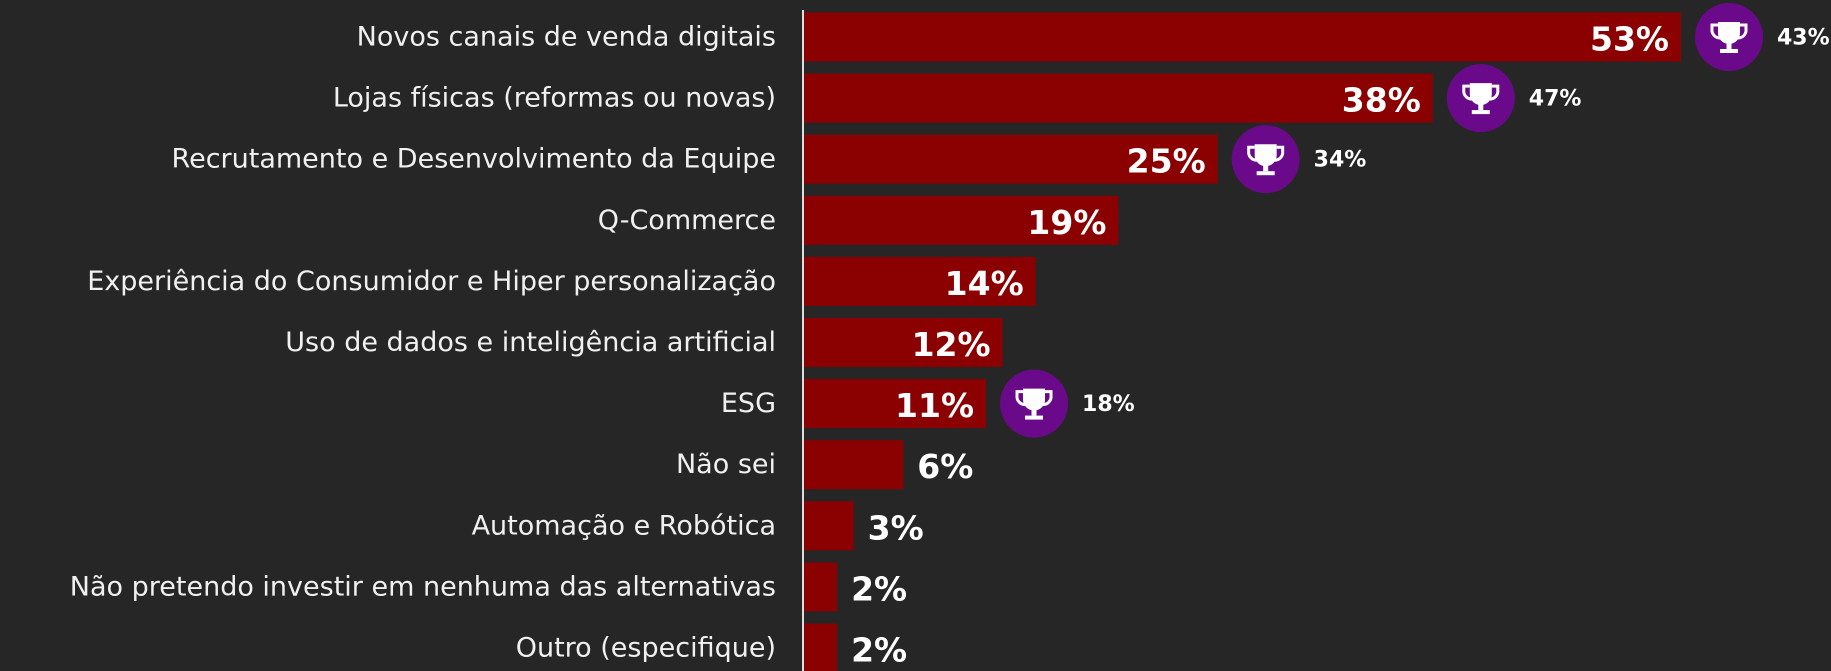  What do you see at coordinates (1340, 160) in the screenshot?
I see `trophy-label: 34%` at bounding box center [1340, 160].